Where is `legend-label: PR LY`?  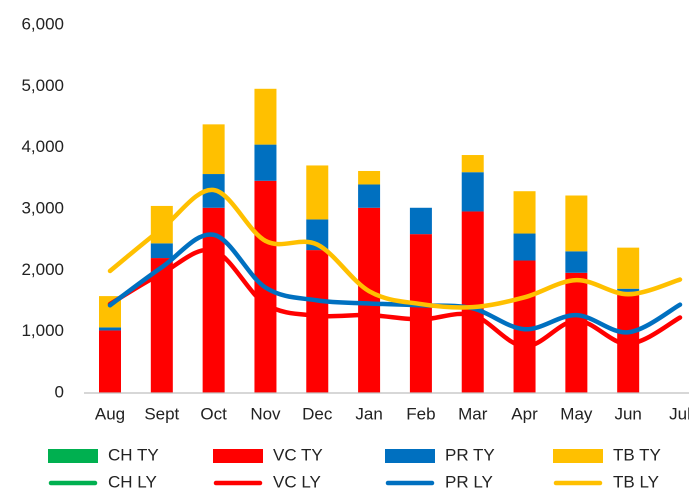 legend-label: PR LY is located at coordinates (469, 481).